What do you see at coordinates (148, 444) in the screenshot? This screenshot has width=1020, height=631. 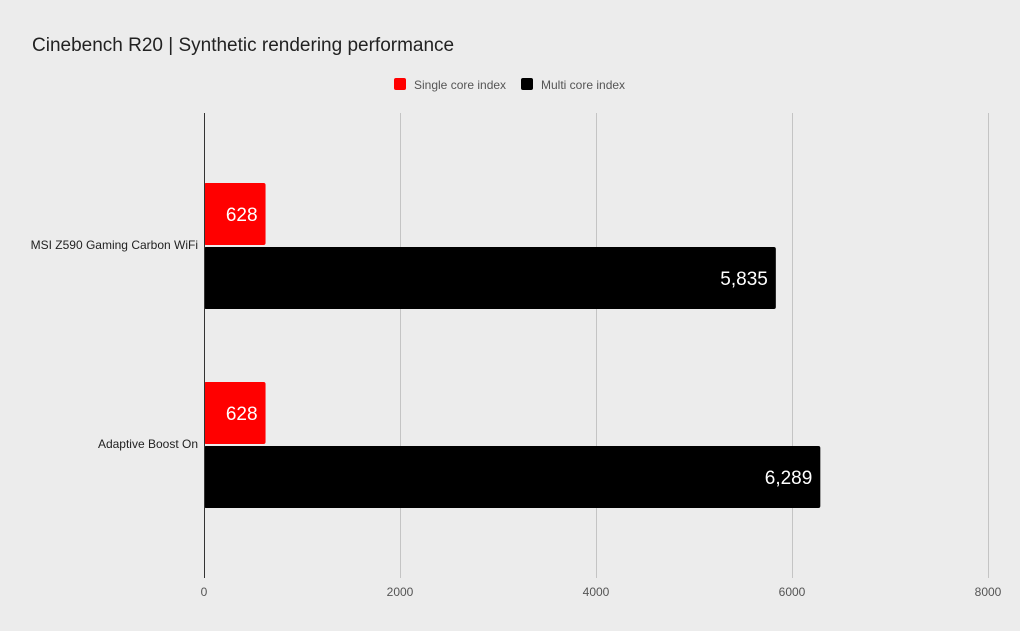 I see `category-label: Adaptive Boost On` at bounding box center [148, 444].